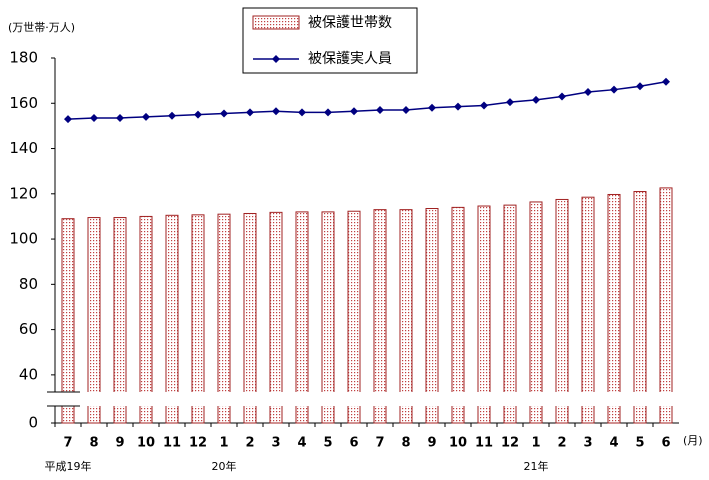  What do you see at coordinates (224, 466) in the screenshot?
I see `year-label: 20年` at bounding box center [224, 466].